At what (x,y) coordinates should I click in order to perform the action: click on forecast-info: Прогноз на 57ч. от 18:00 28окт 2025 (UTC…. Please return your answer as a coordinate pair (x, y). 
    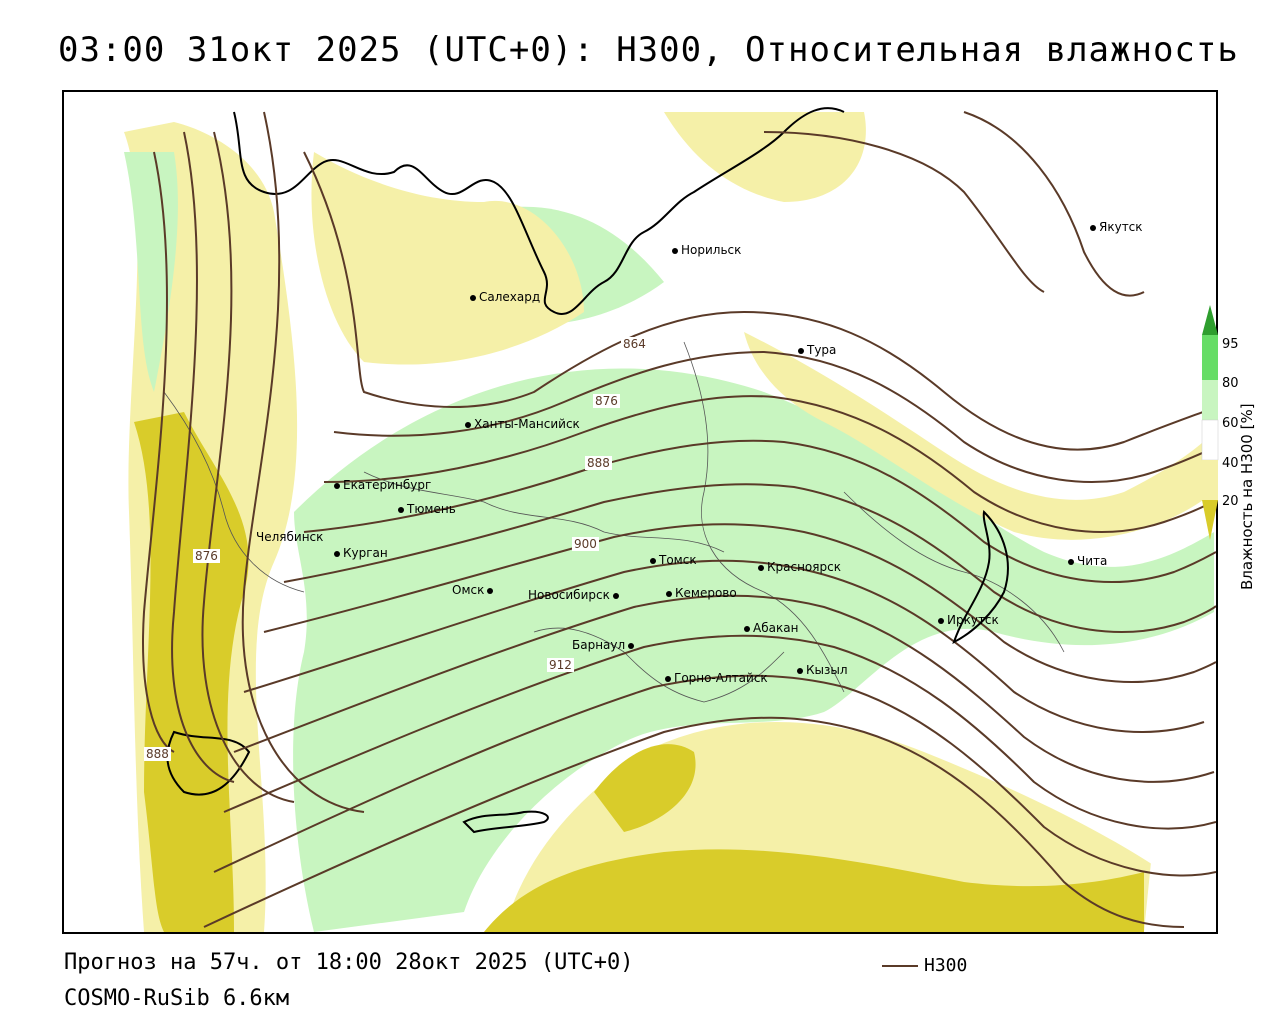
    Looking at the image, I should click on (349, 962).